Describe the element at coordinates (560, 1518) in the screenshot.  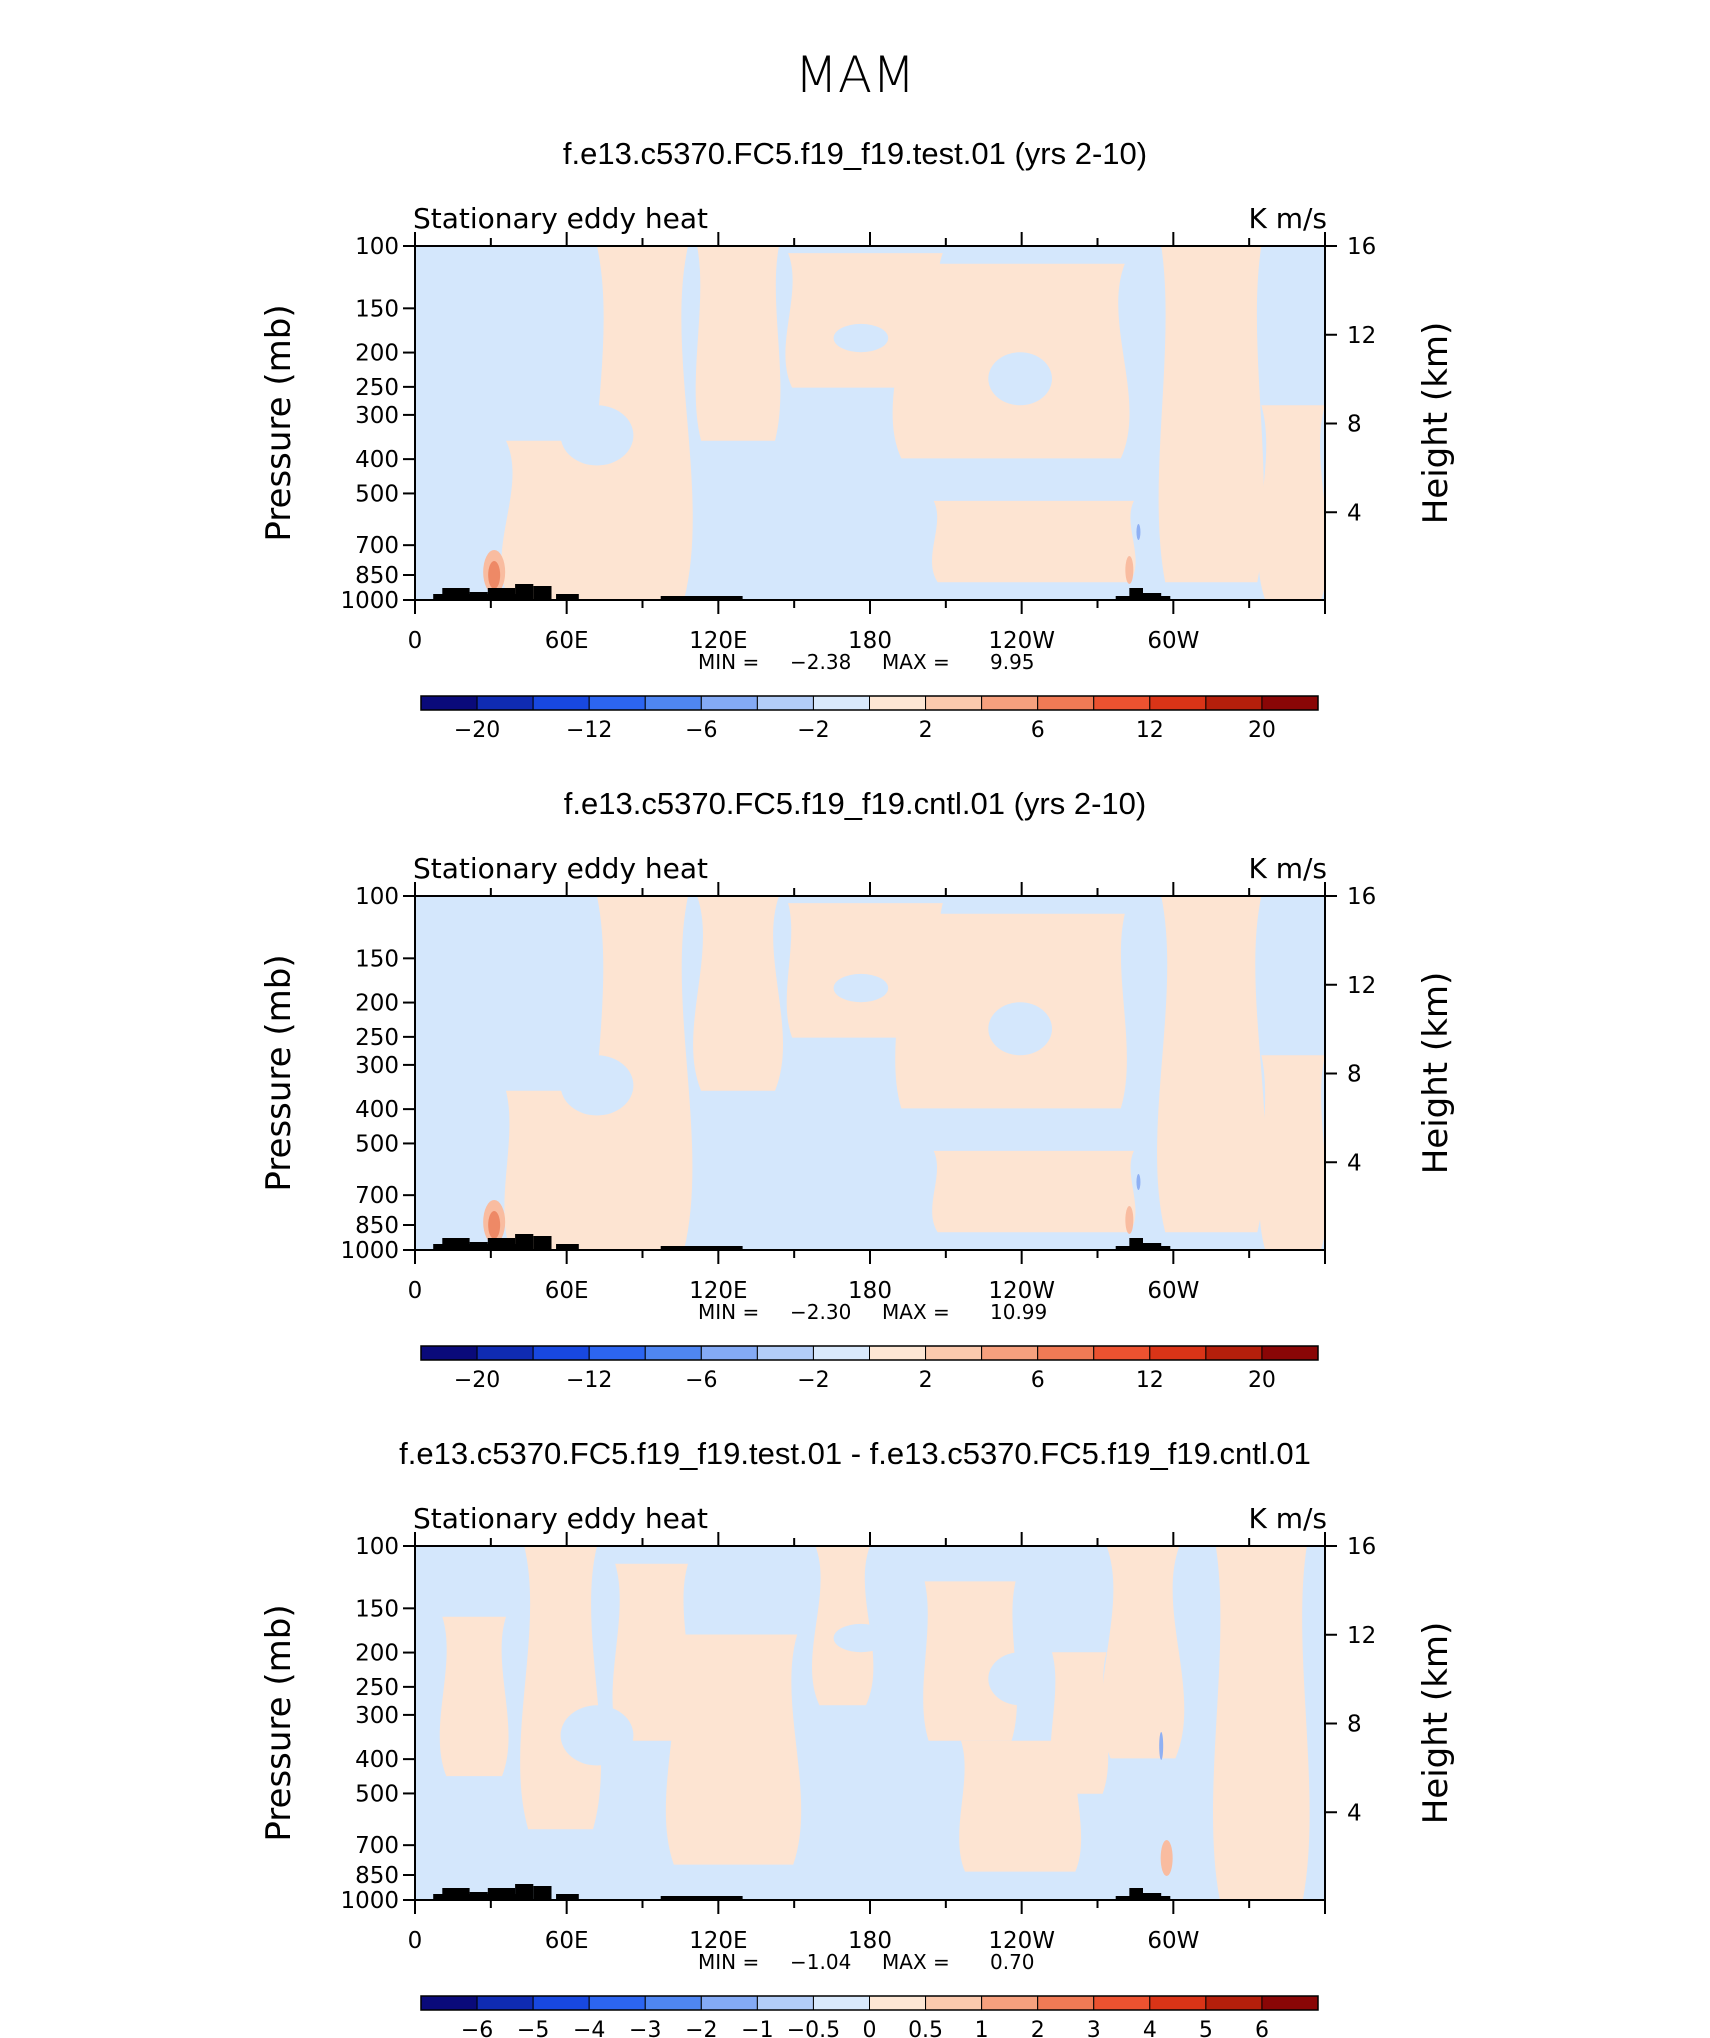
I see `panel-left-label: Stationary eddy heat` at that location.